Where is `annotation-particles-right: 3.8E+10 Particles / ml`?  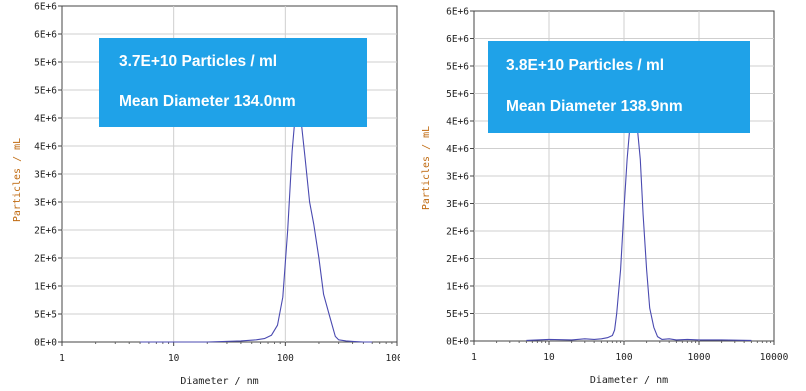
annotation-particles-right: 3.8E+10 Particles / ml is located at coordinates (585, 65).